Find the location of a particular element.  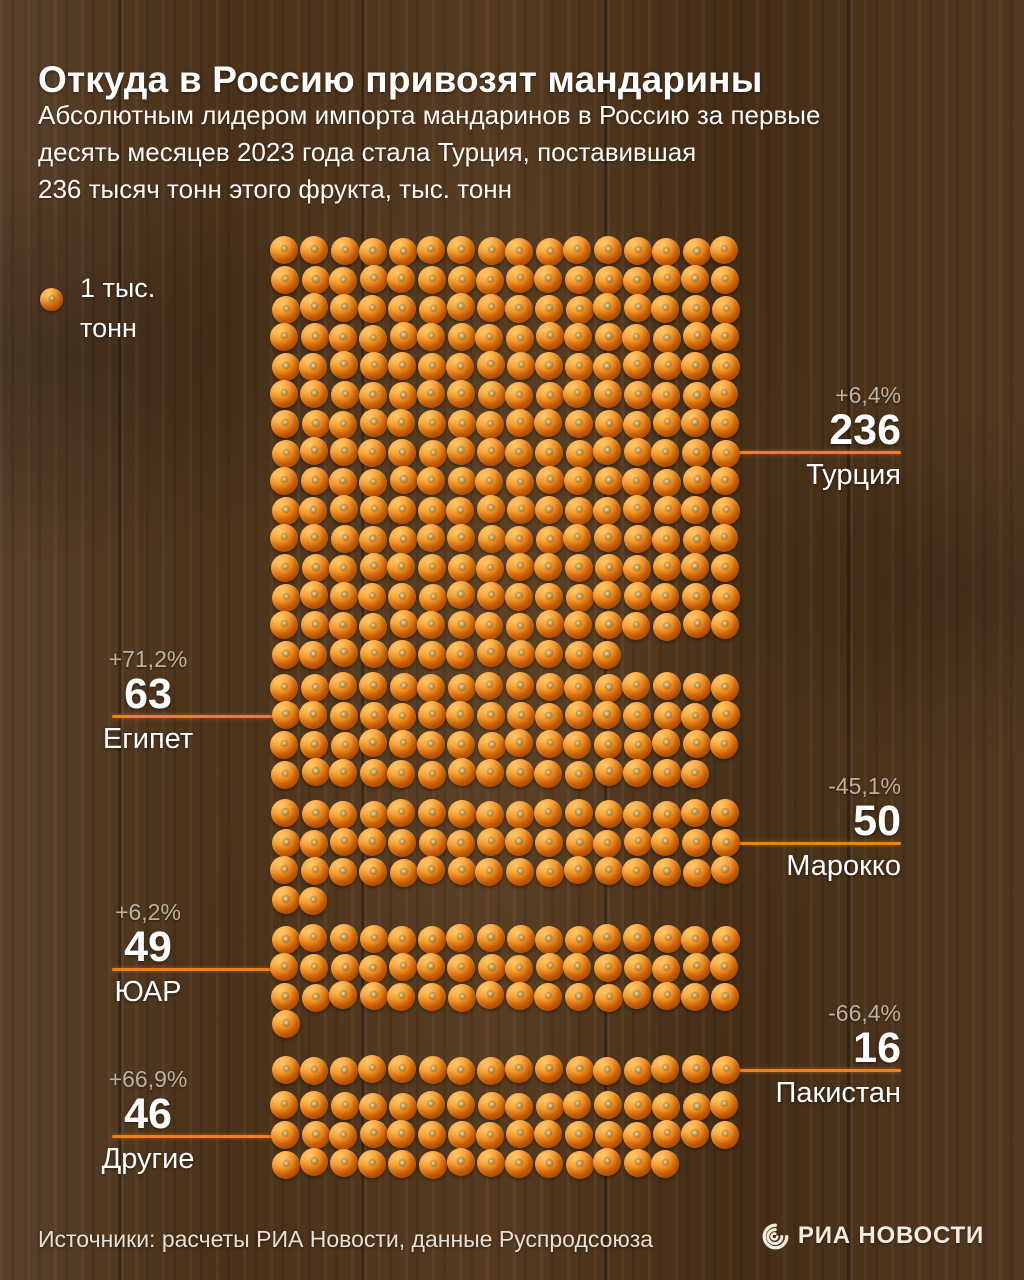

series-change: +66,9% is located at coordinates (148, 1079).